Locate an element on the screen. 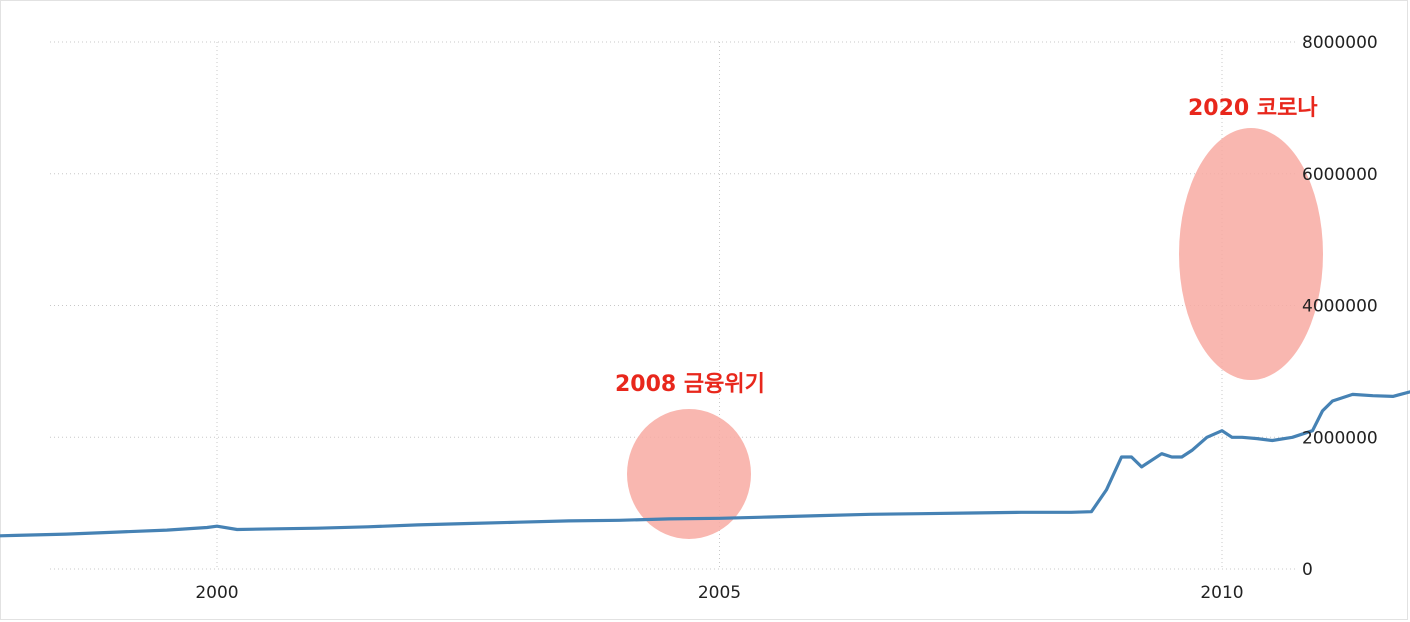  y-tick-label: 6000000 is located at coordinates (1340, 175).